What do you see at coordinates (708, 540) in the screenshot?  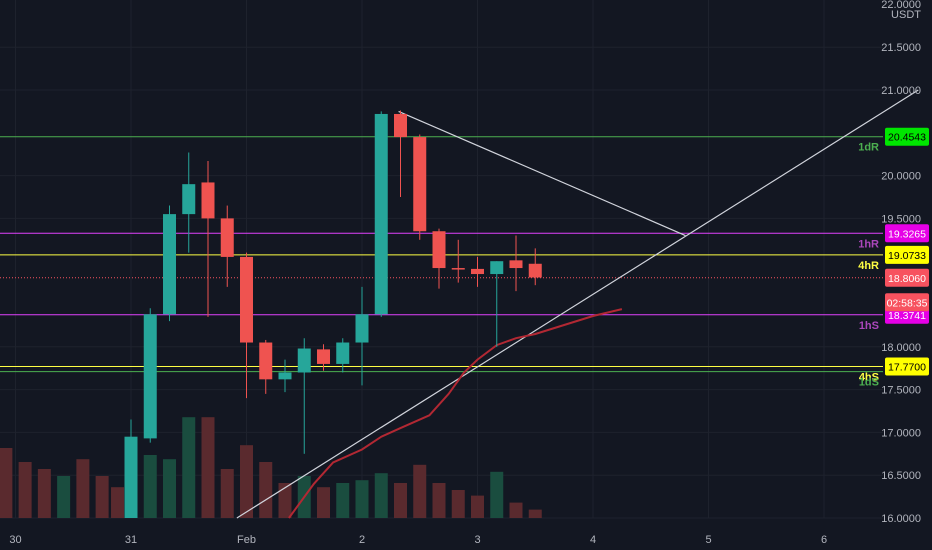 I see `time-tick-label: 5` at bounding box center [708, 540].